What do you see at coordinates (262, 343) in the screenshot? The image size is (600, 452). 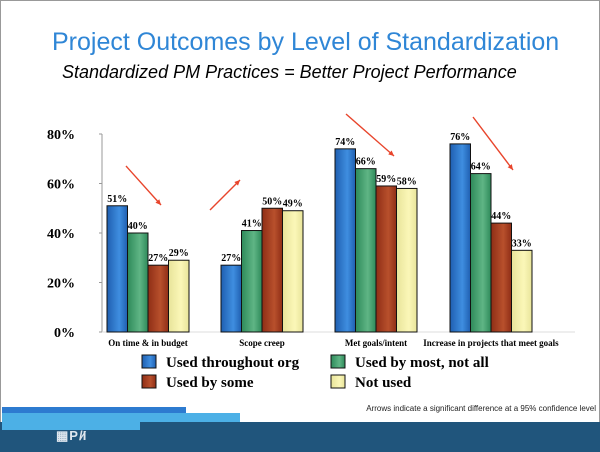 I see `category-label: Scope creep` at bounding box center [262, 343].